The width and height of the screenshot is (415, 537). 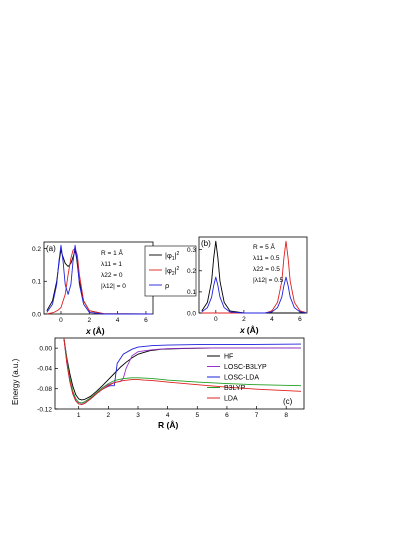 I want to click on param-text: |λ12| = 0, so click(x=113, y=286).